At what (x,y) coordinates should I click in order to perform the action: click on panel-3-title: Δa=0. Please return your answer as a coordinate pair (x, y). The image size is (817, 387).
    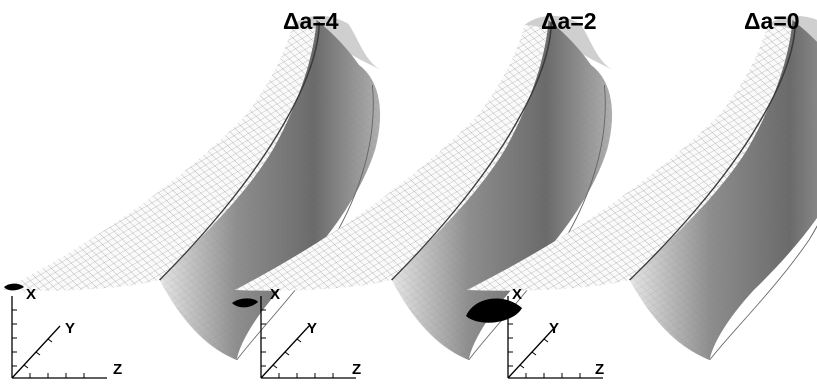
    Looking at the image, I should click on (772, 21).